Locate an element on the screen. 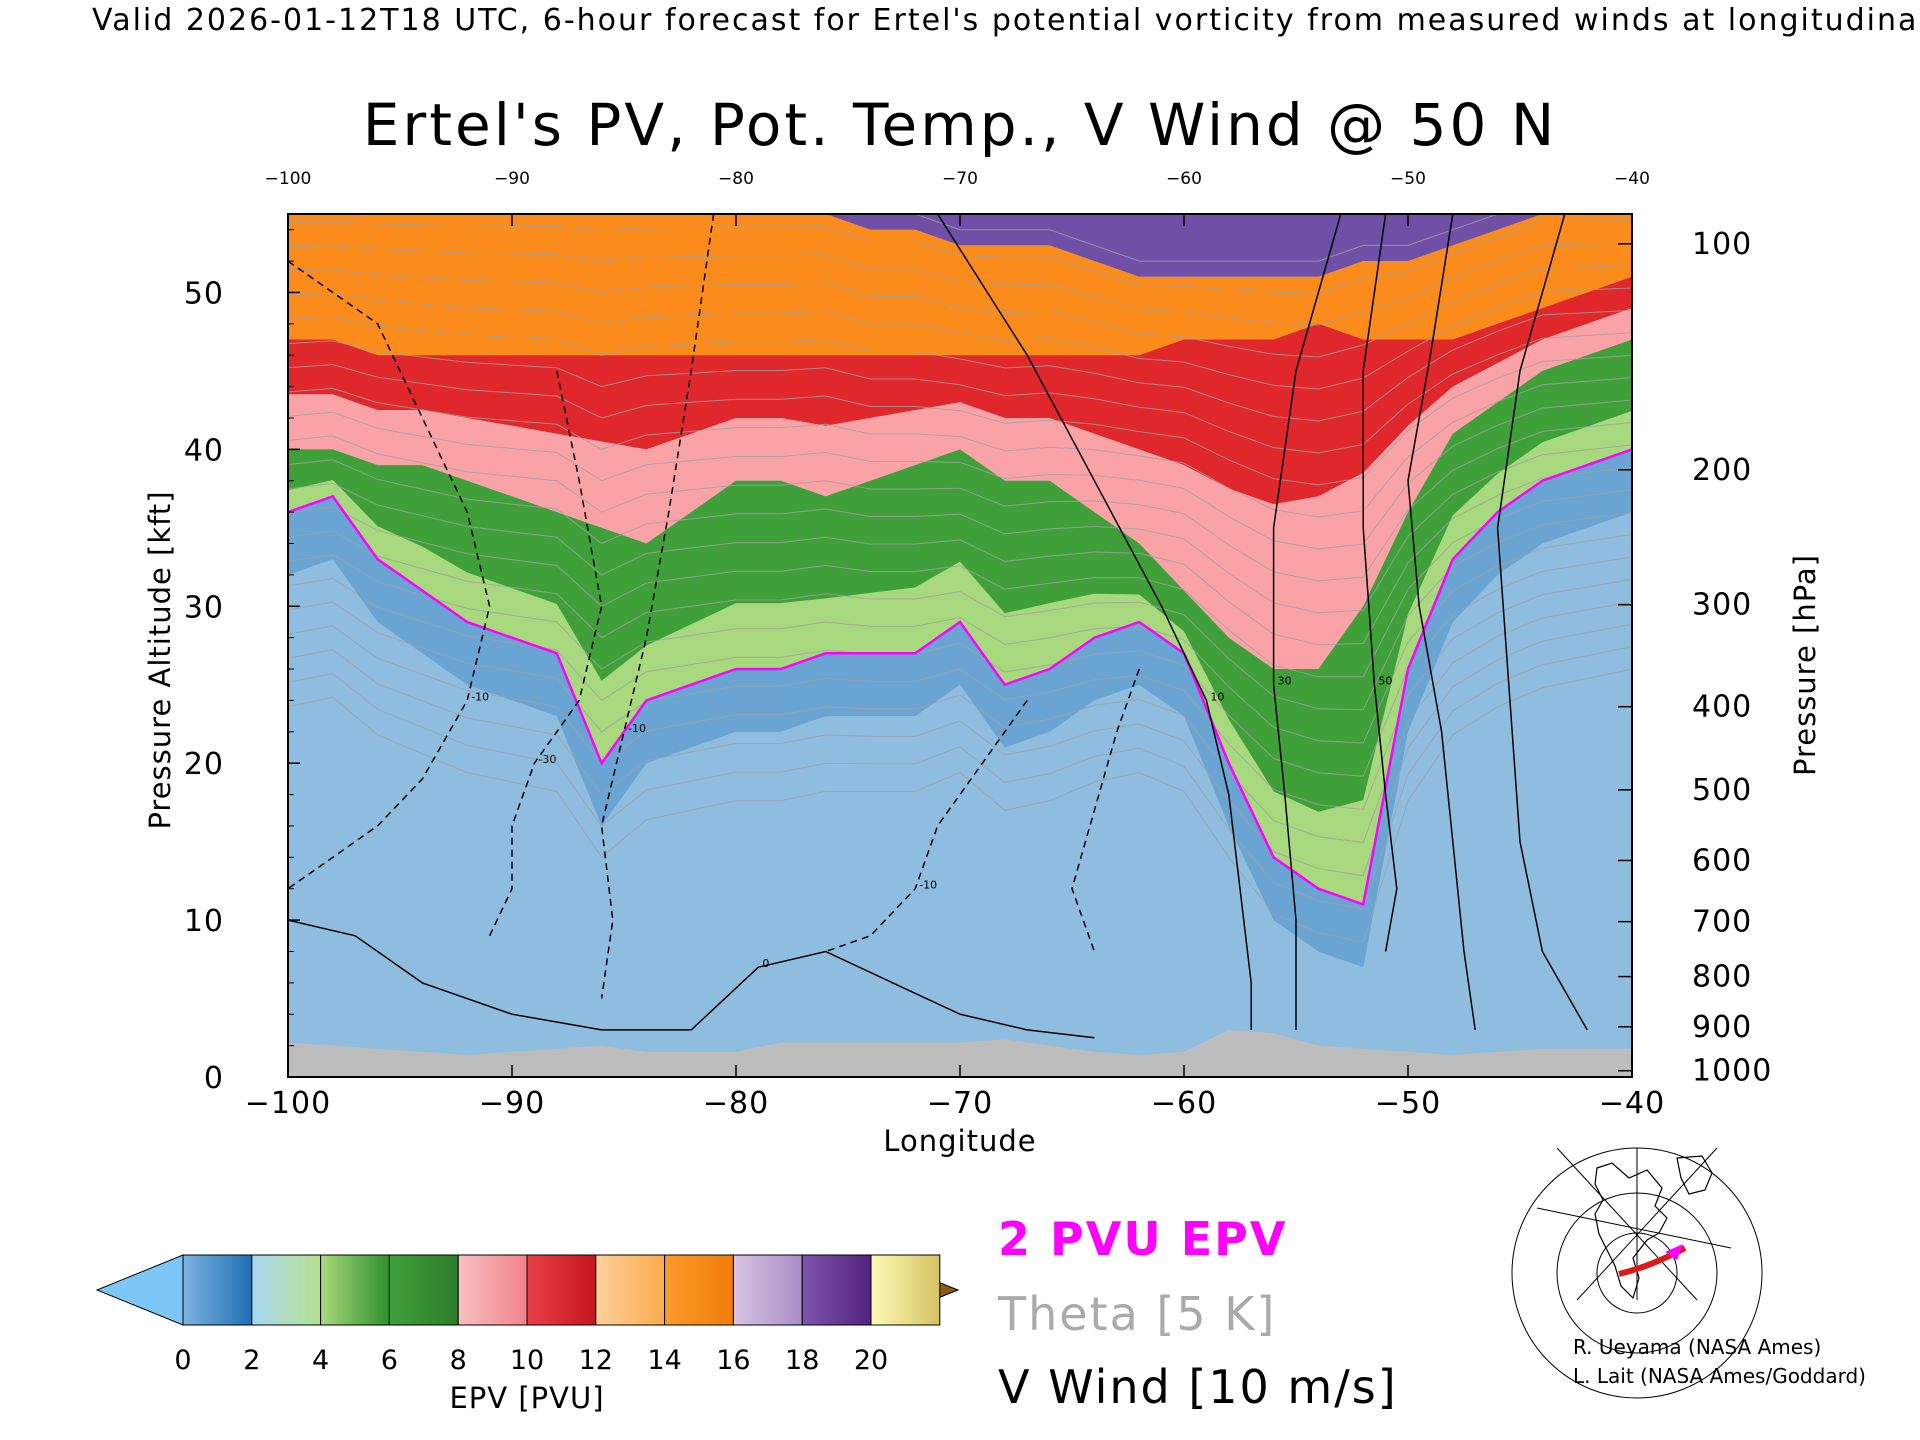 This screenshot has height=1440, width=1920. globe-map-icon is located at coordinates (1637, 1273).